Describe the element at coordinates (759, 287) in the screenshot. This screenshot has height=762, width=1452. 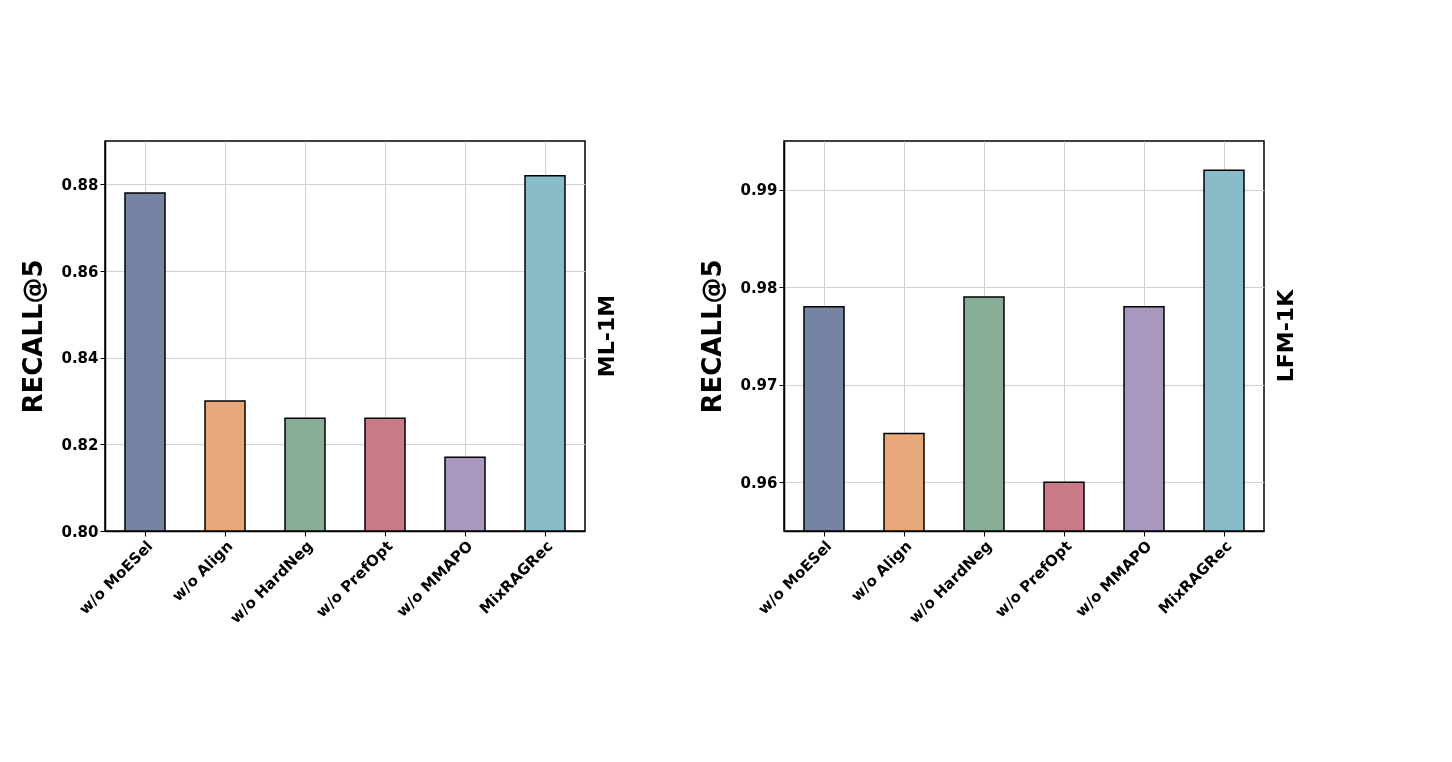
I see `y-tick-label: 0.98` at that location.